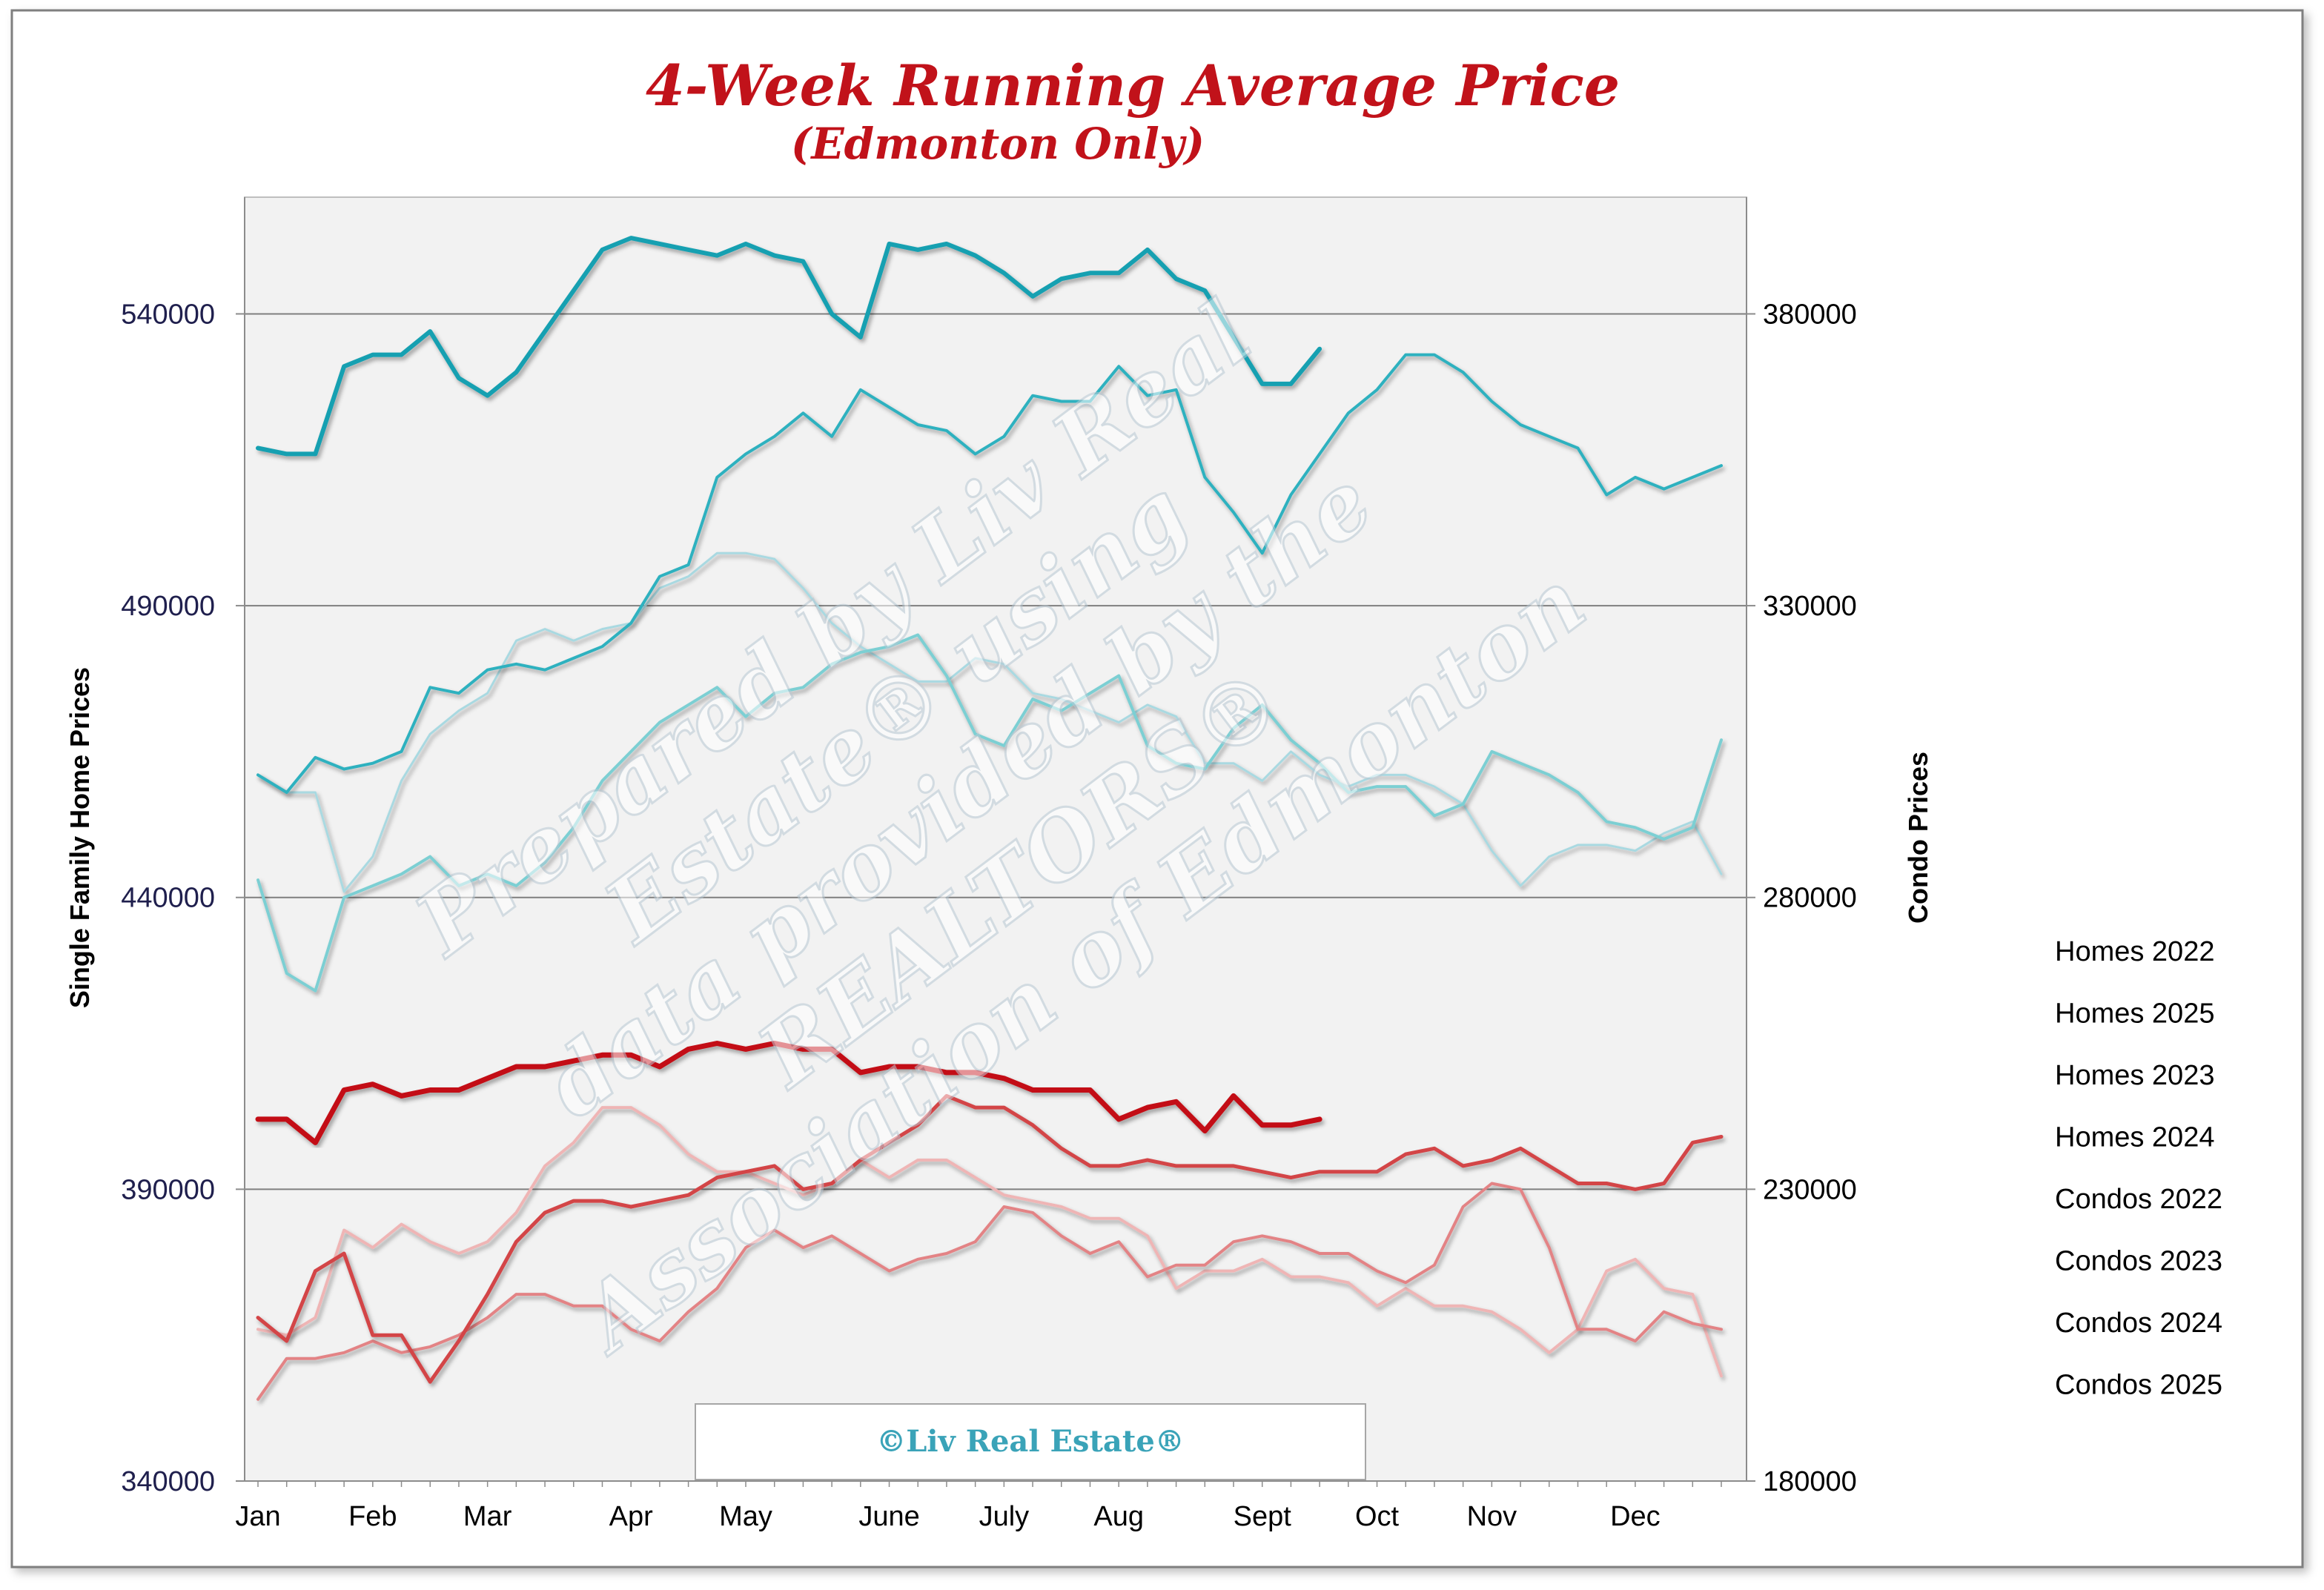  Describe the element at coordinates (2138, 1199) in the screenshot. I see `legend-label: Condos 2022` at that location.